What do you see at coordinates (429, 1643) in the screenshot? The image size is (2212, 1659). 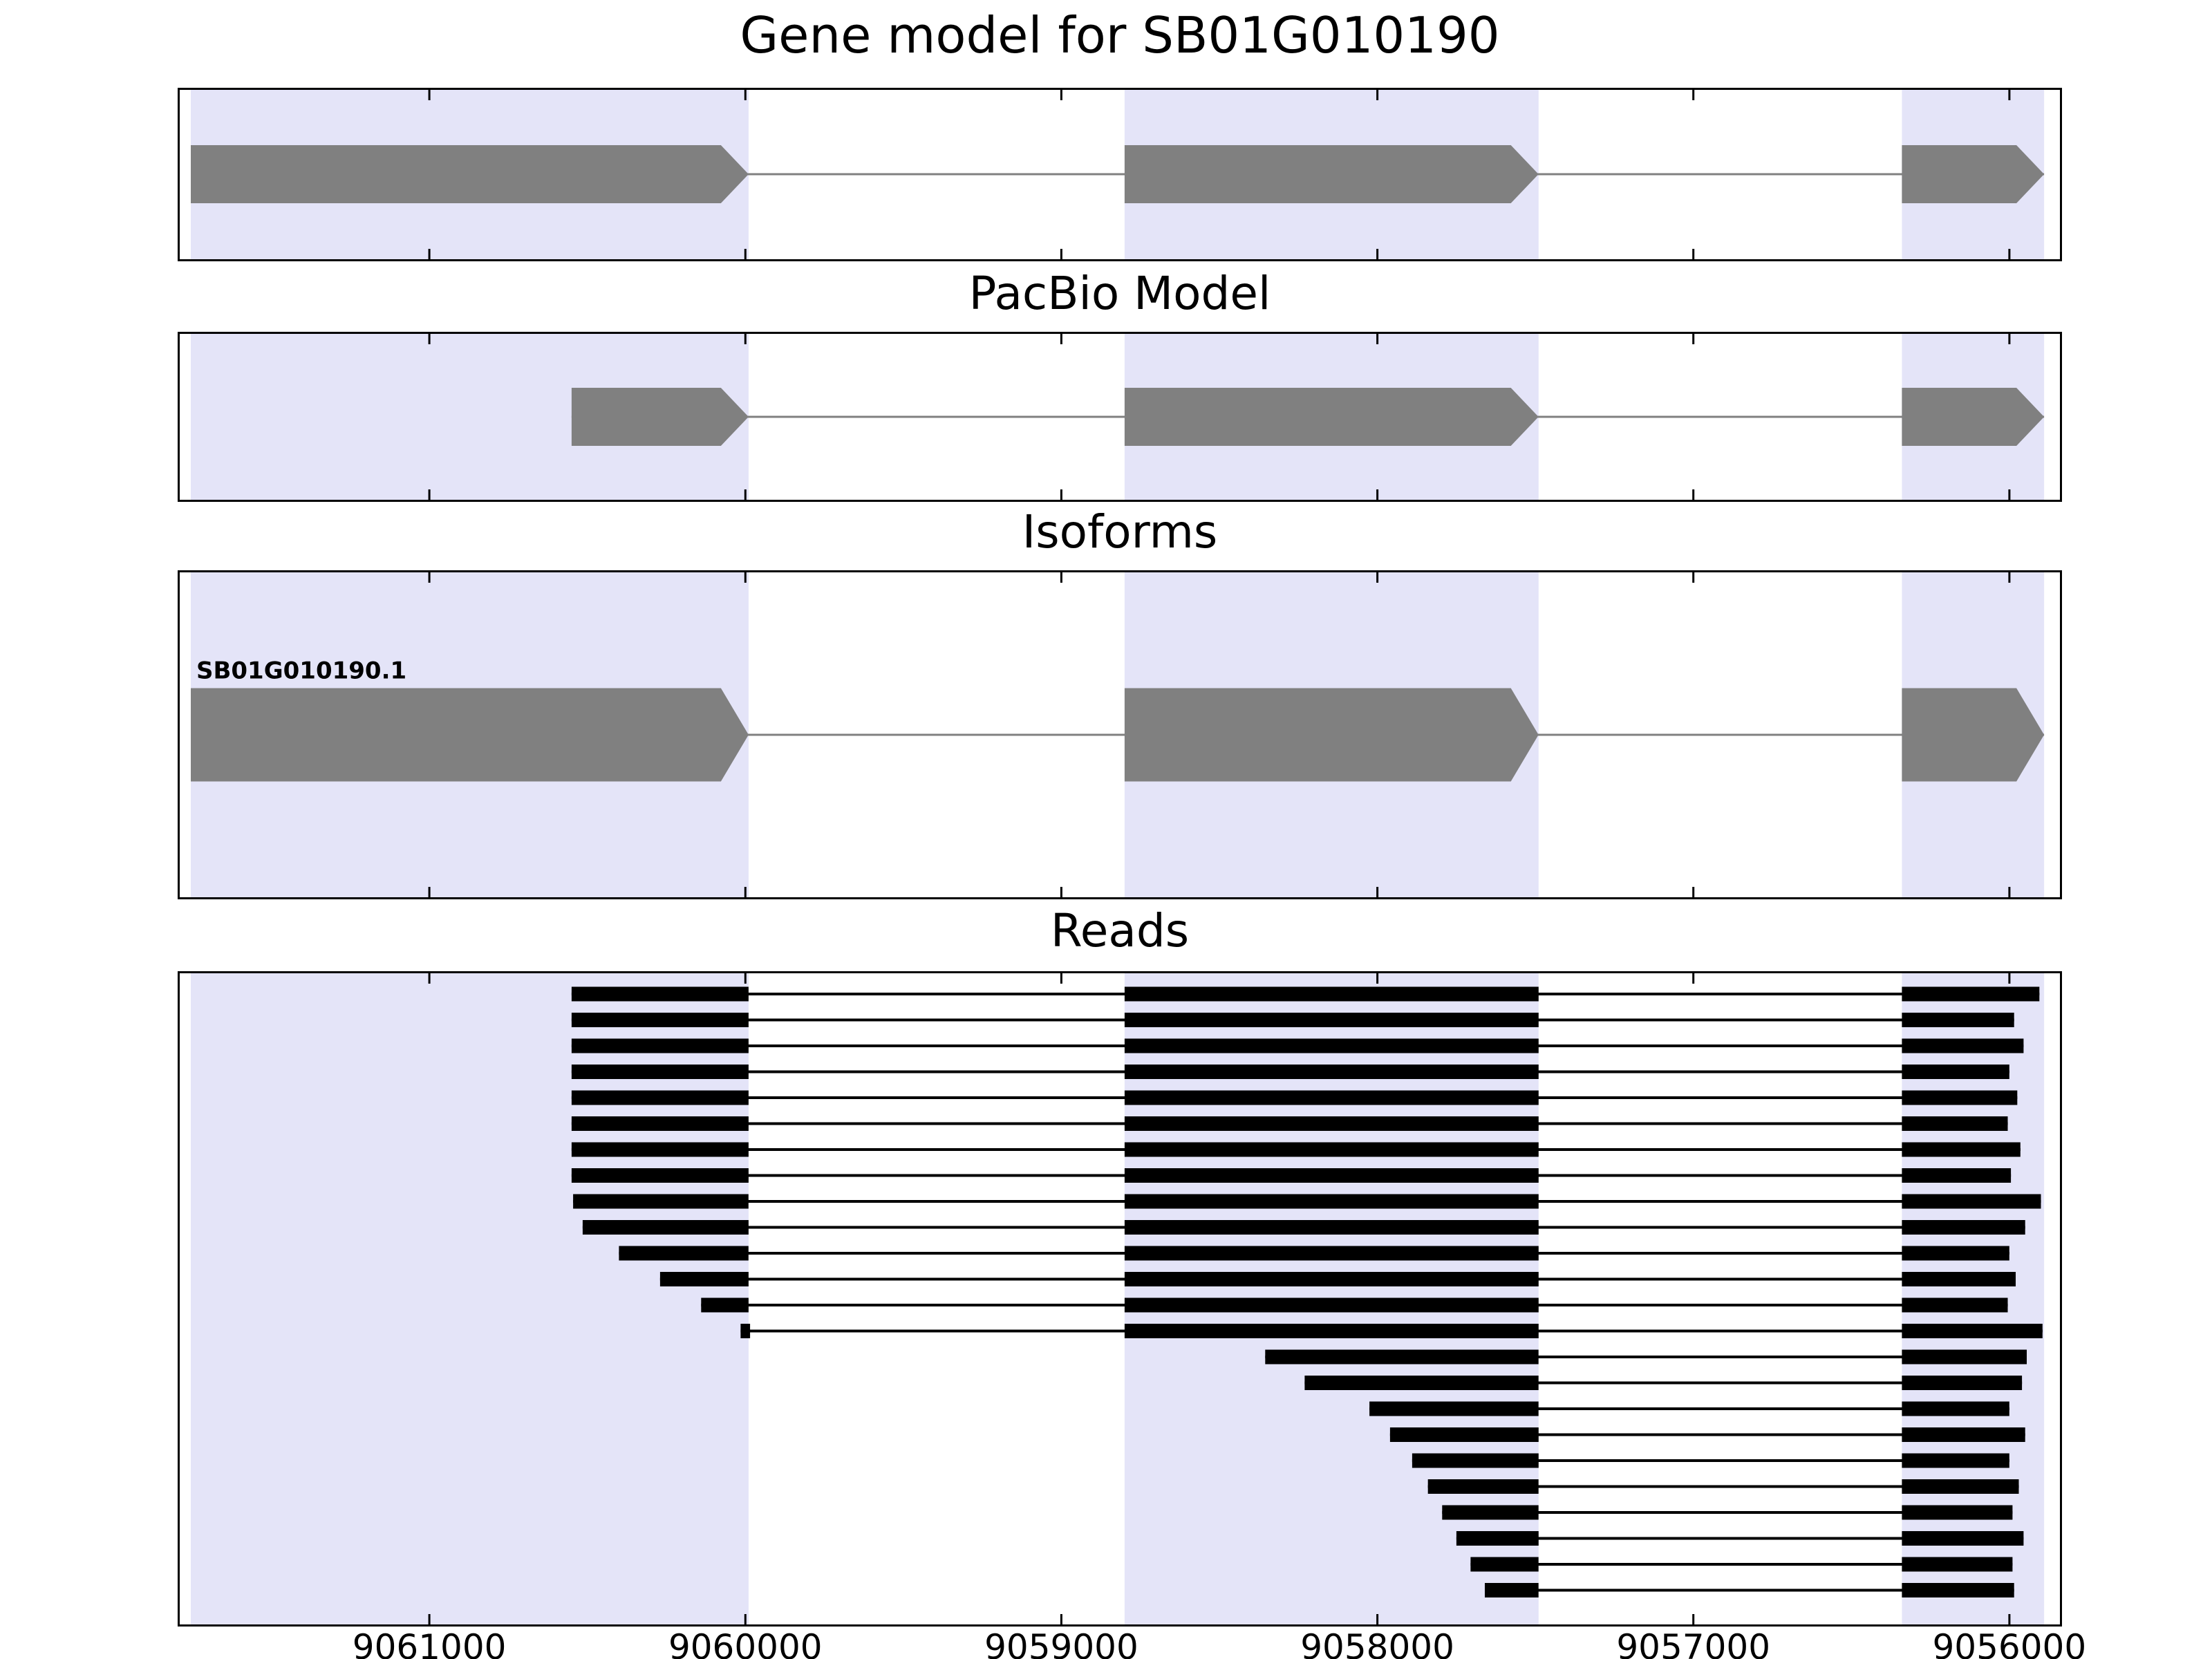 I see `x-tick-label: 9061000` at bounding box center [429, 1643].